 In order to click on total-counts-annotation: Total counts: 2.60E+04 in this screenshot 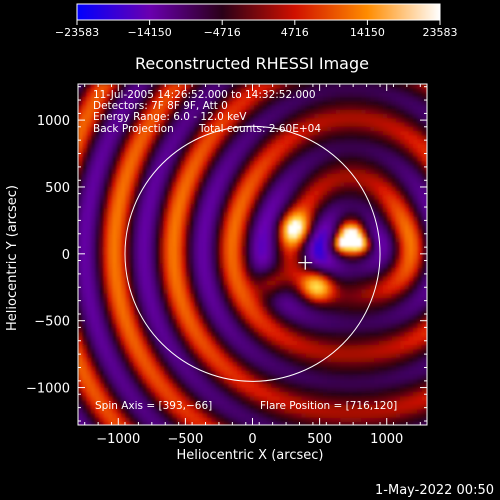, I will do `click(259, 129)`.